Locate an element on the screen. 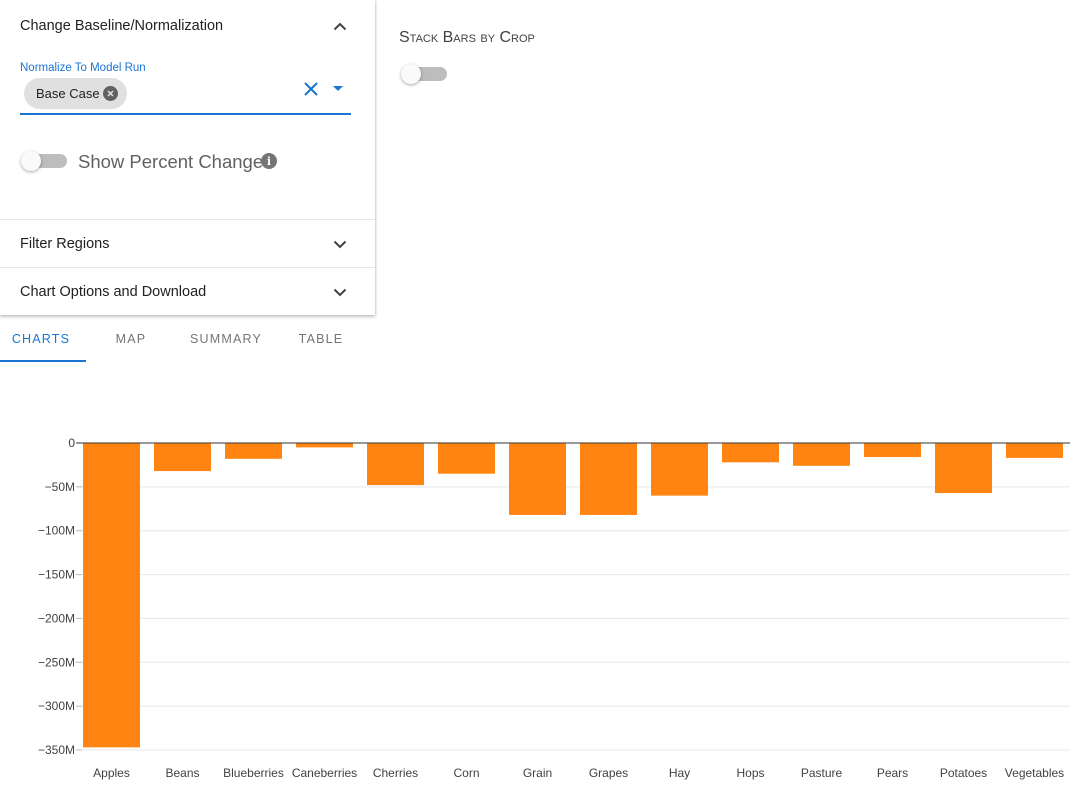  filter-regions-title: Filter Regions is located at coordinates (65, 244).